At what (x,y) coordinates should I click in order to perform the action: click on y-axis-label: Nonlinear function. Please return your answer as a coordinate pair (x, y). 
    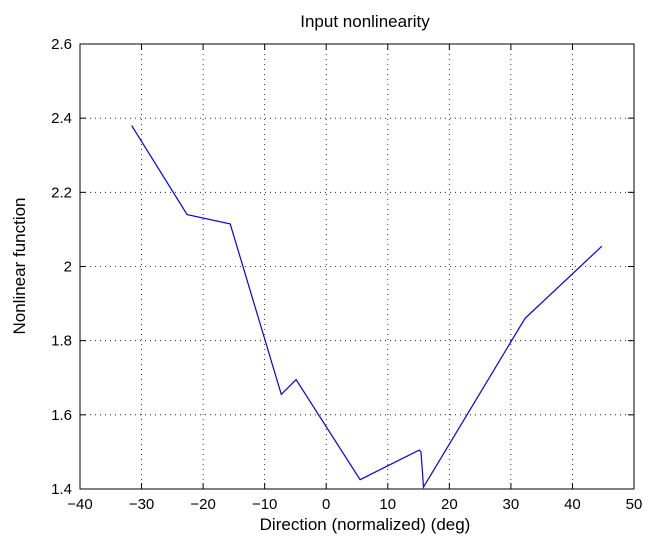
    Looking at the image, I should click on (19, 265).